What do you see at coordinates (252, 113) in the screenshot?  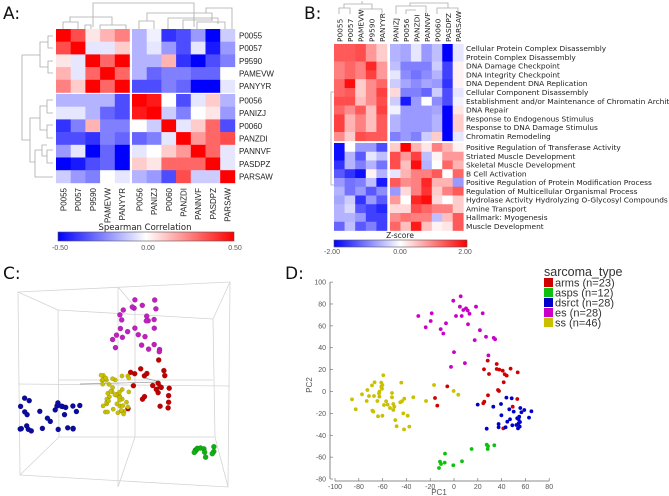 I see `row-label: PANIZJ` at bounding box center [252, 113].